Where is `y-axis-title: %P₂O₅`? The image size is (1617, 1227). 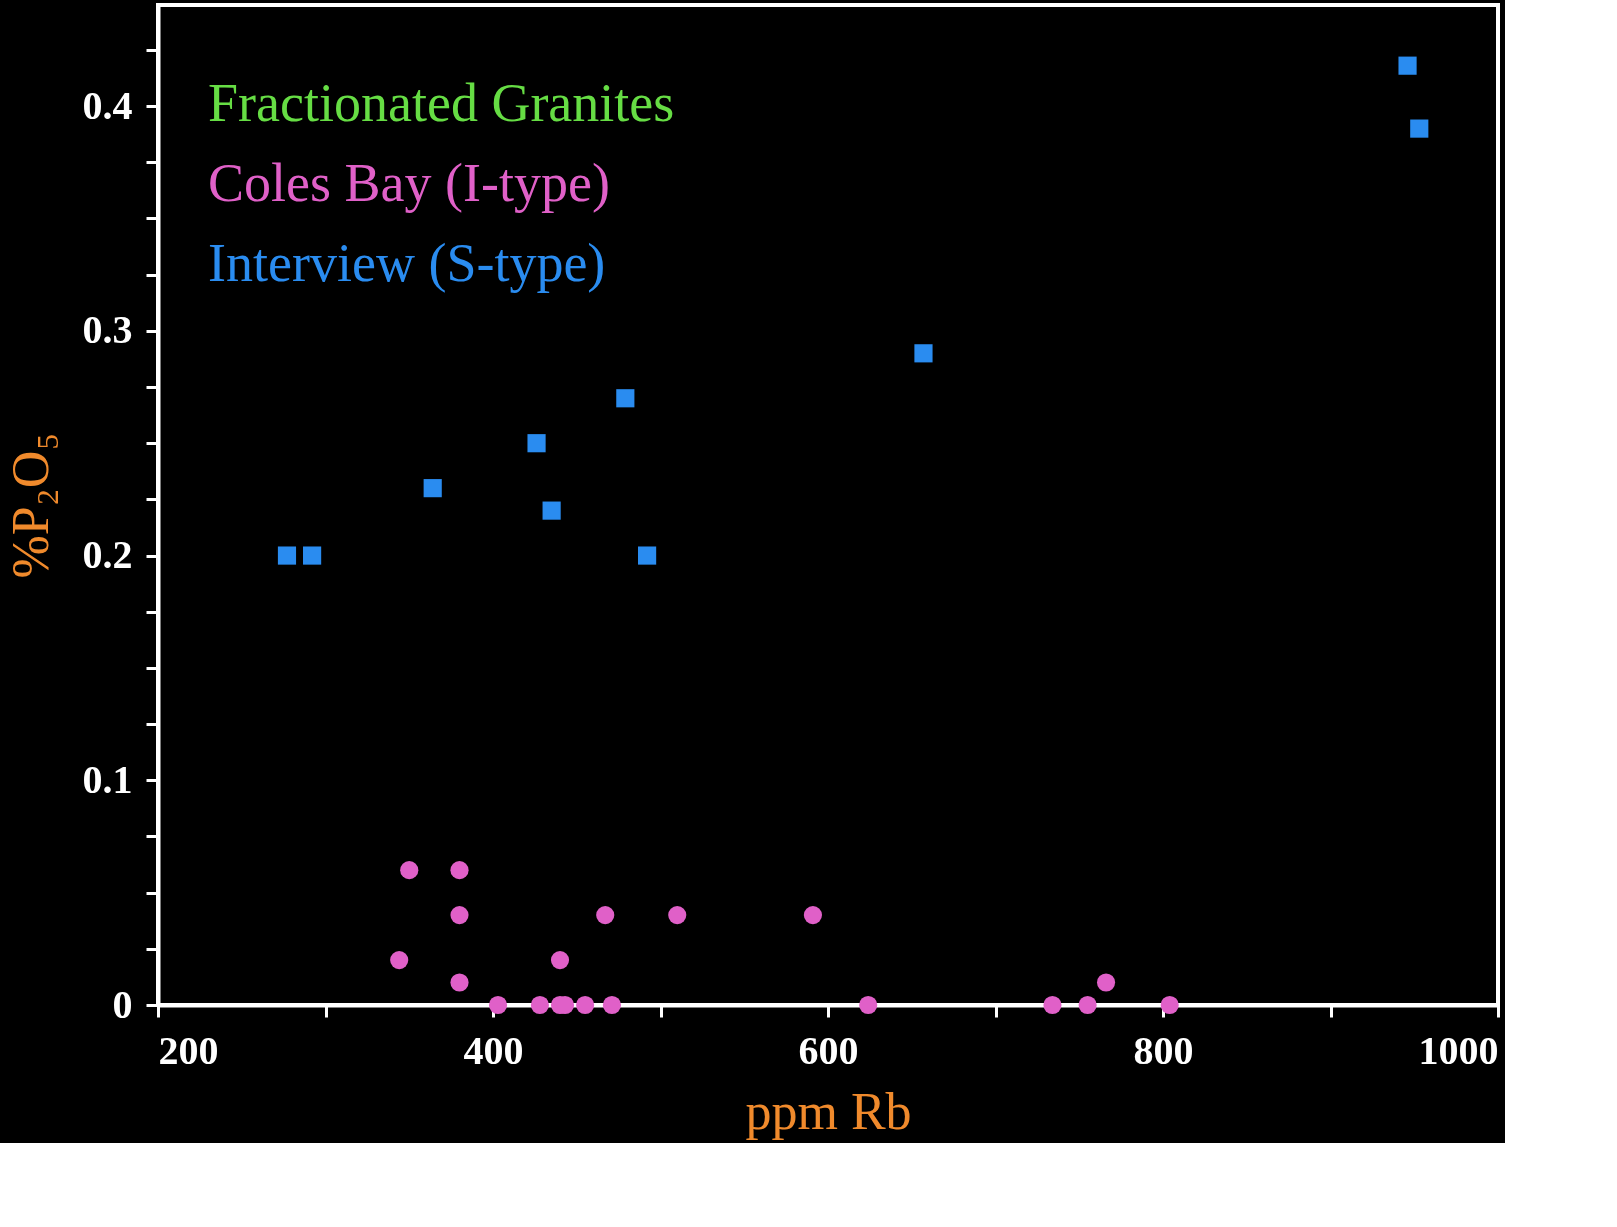 y-axis-title: %P₂O₅ is located at coordinates (30, 505).